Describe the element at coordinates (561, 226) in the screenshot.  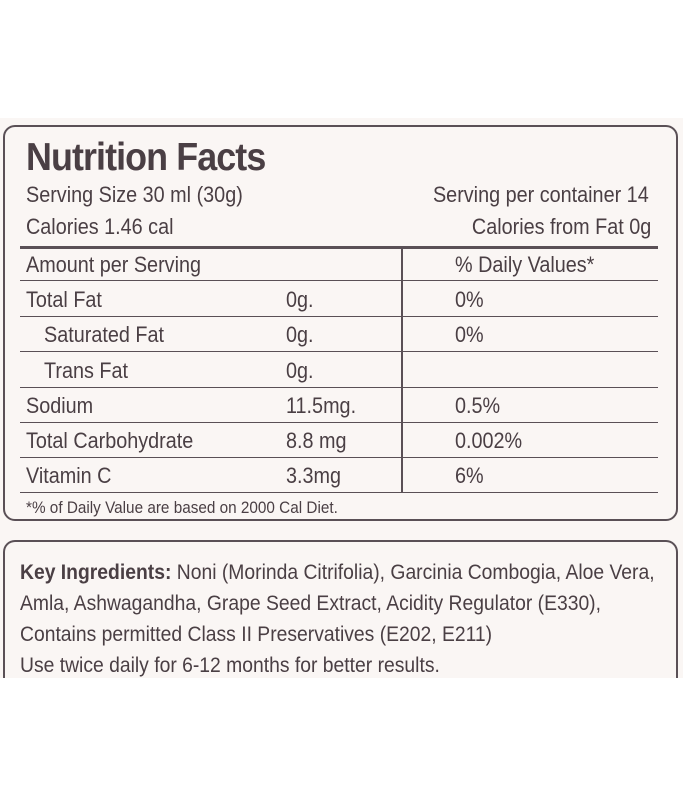
I see `calories-from-fat: Calories from Fat 0g` at that location.